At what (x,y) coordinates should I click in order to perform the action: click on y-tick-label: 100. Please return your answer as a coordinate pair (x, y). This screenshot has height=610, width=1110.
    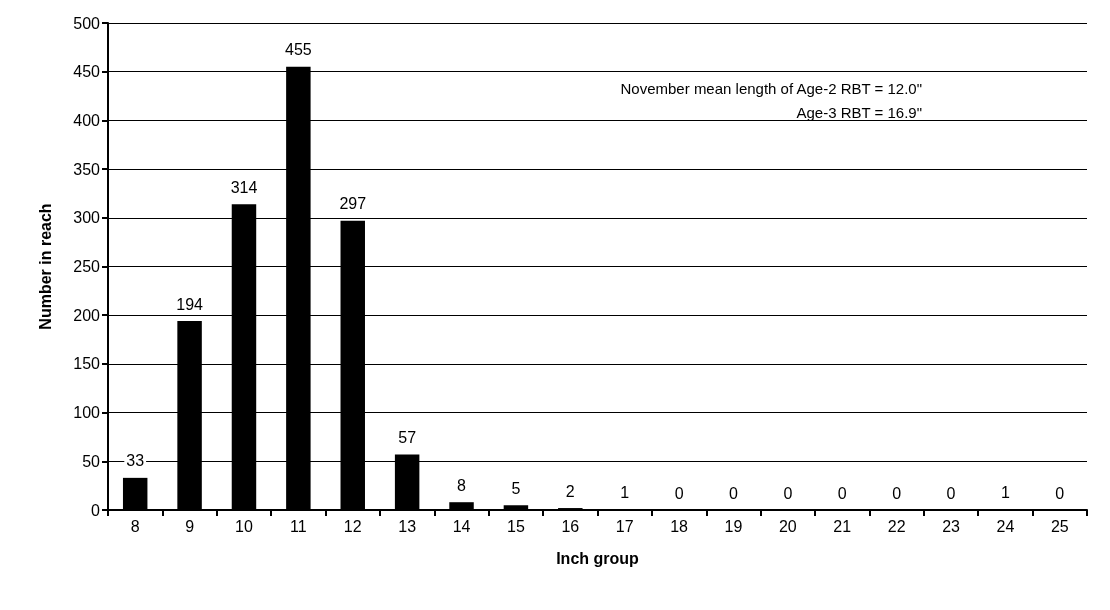
    Looking at the image, I should click on (87, 413).